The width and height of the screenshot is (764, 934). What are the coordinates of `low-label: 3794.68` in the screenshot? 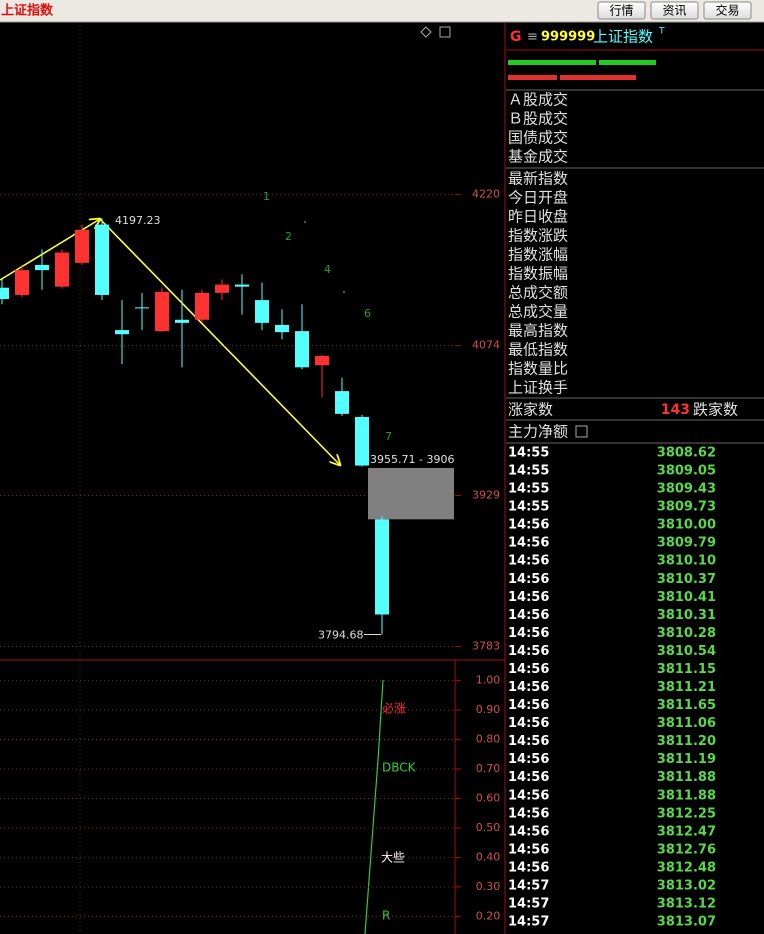 It's located at (341, 634).